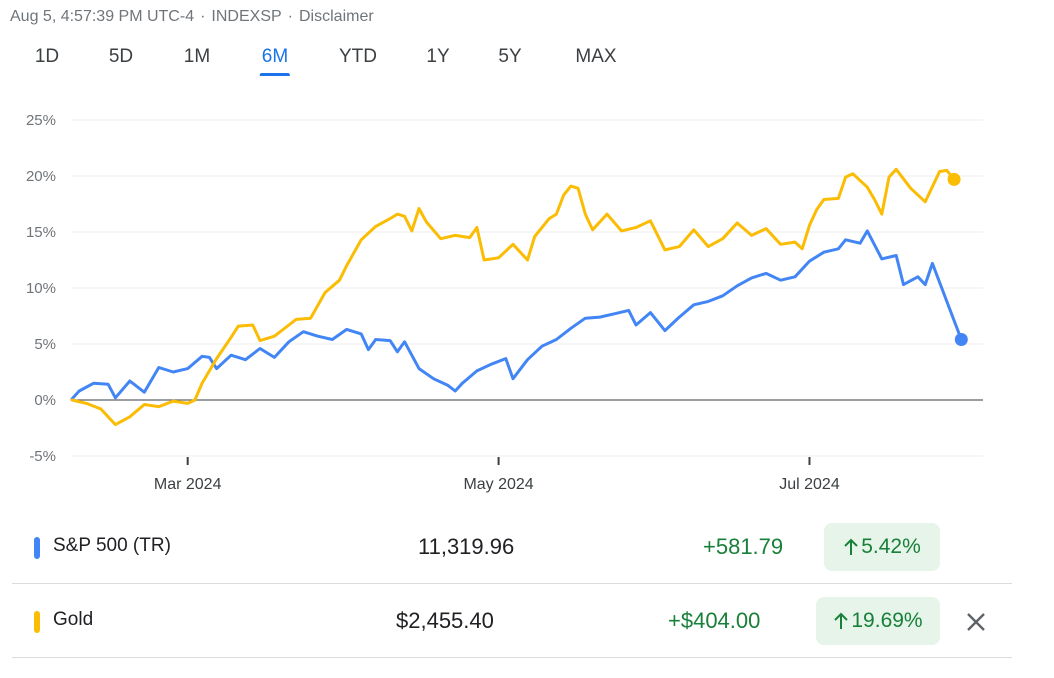  Describe the element at coordinates (45, 344) in the screenshot. I see `y-tick-label: 5%` at that location.